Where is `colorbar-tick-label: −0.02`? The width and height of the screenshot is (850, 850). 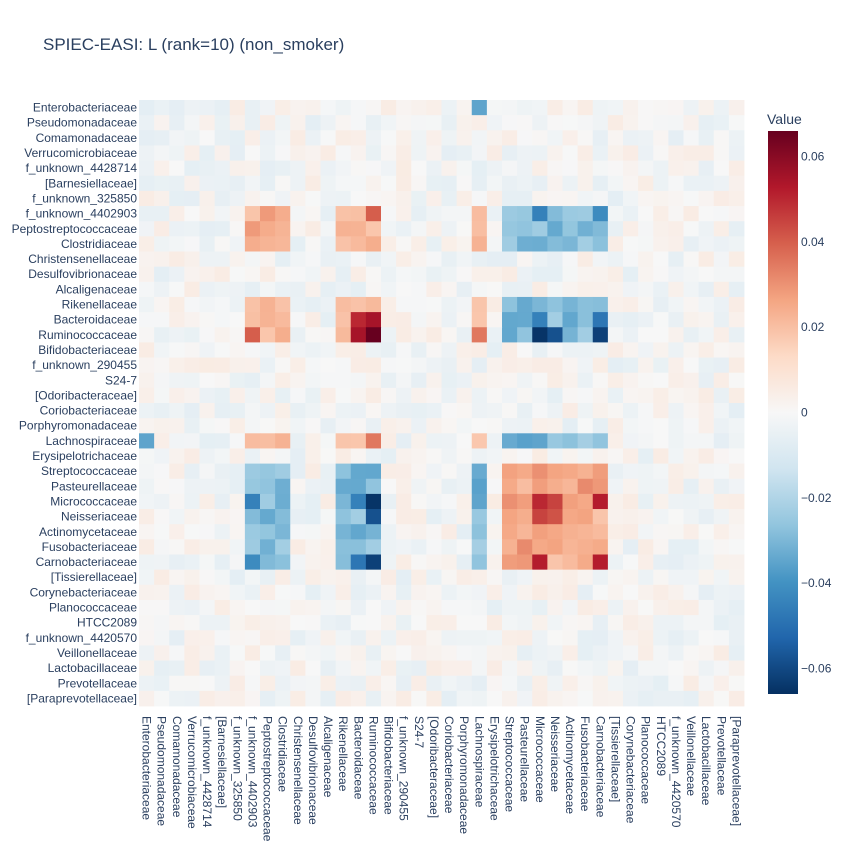 colorbar-tick-label: −0.02 is located at coordinates (816, 498).